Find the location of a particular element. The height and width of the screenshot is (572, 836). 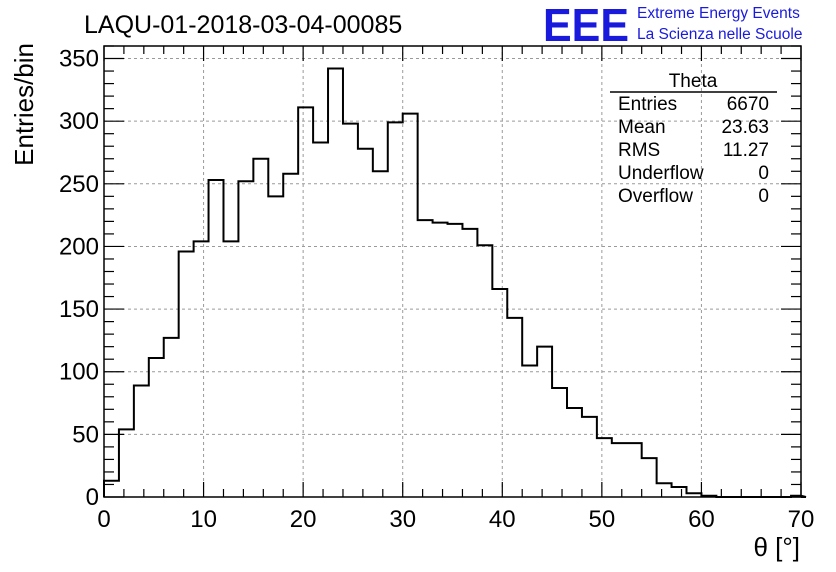

y-tick-label: 100 is located at coordinates (79, 372).